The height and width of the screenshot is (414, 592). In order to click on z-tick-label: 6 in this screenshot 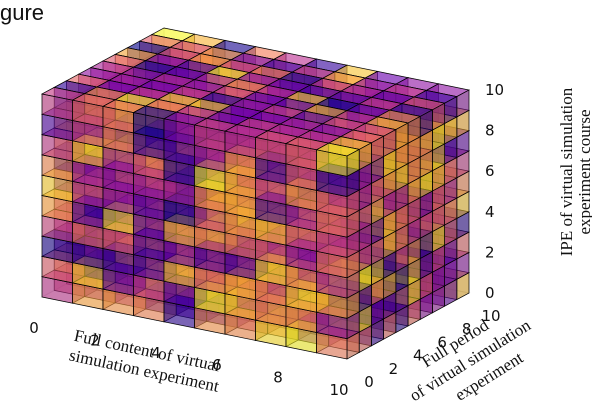, I will do `click(490, 171)`.